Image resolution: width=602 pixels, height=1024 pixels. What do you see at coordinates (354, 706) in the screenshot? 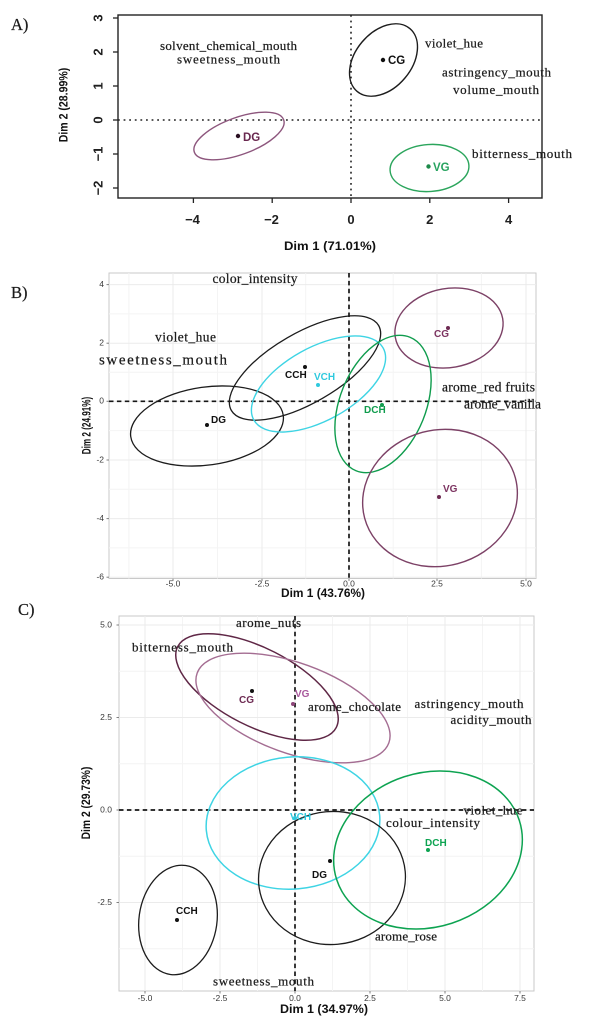
I see `svg-text: arome_chocolate` at bounding box center [354, 706].